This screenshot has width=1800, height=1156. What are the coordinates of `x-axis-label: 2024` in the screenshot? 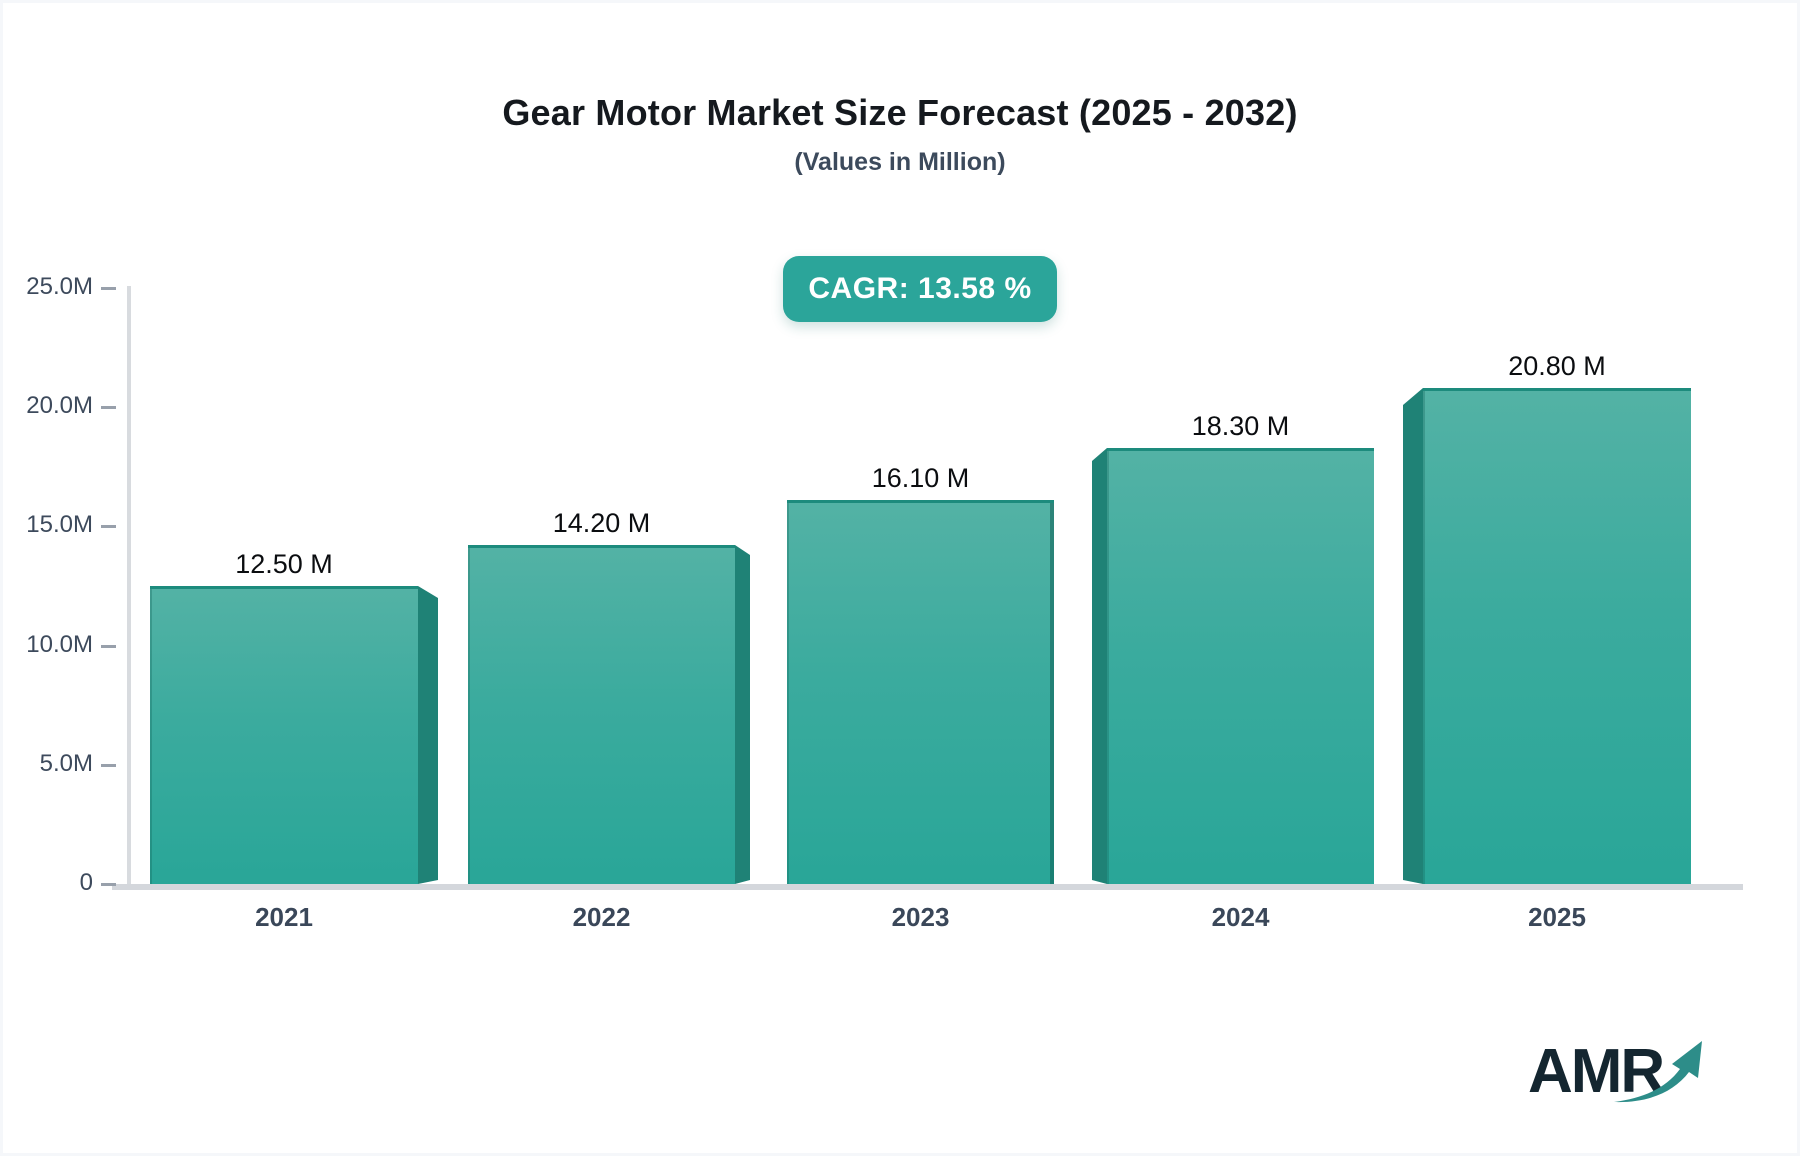 It's located at (1240, 917).